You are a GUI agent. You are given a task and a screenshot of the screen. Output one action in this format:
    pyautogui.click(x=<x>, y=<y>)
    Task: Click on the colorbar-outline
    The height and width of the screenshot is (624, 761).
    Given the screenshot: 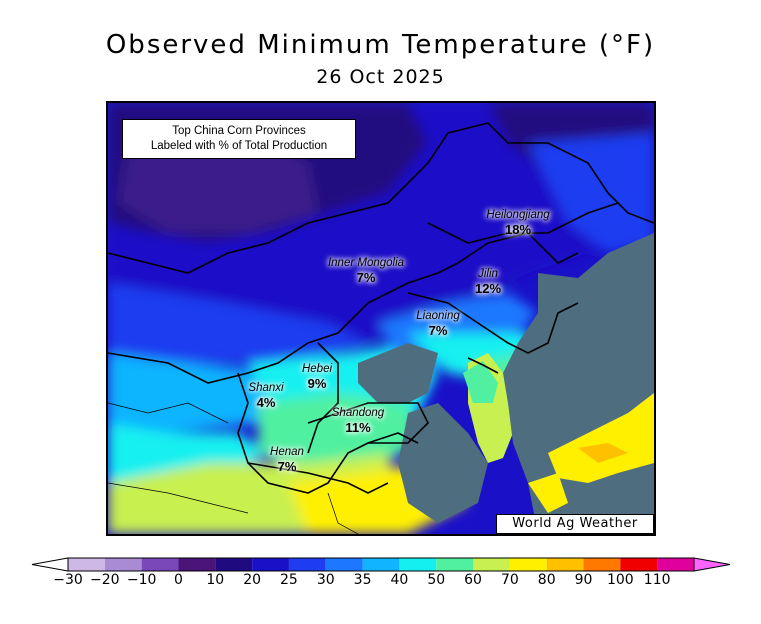 What is the action you would take?
    pyautogui.click(x=381, y=564)
    